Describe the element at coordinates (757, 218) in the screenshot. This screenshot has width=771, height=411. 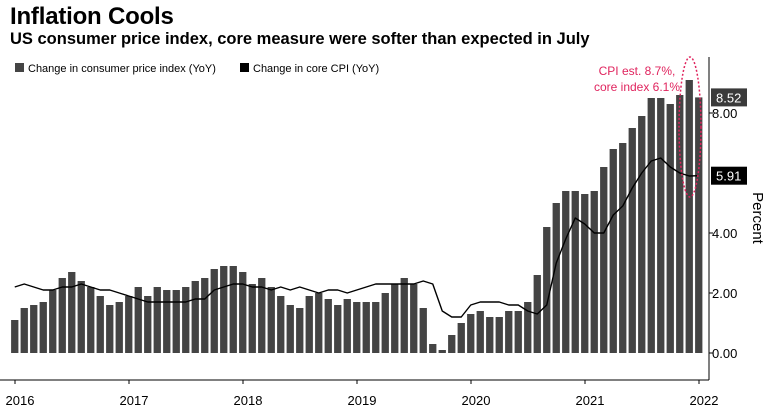
I see `y-axis-label: Percent` at that location.